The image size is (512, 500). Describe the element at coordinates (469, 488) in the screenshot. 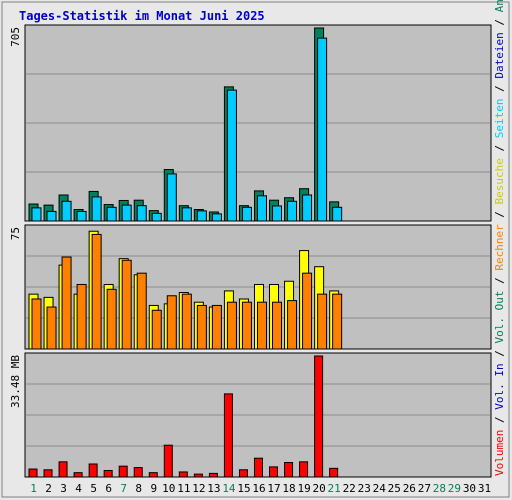

I see `x-tick-label-30: 30` at that location.